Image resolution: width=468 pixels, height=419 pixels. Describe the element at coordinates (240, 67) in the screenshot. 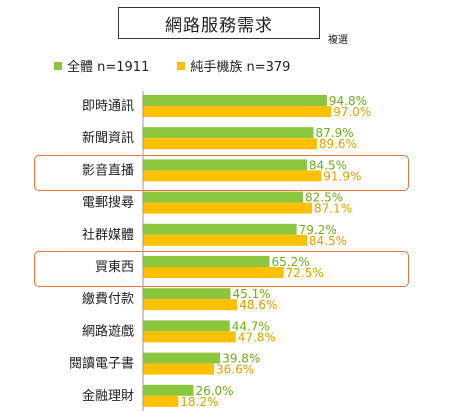

I see `legend-label-pure-mobile: 純手機族 n=379` at that location.